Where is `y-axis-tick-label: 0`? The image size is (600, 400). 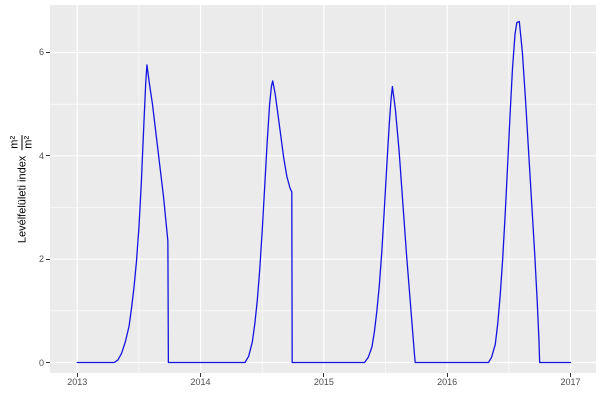 y-axis-tick-label: 0 is located at coordinates (41, 362).